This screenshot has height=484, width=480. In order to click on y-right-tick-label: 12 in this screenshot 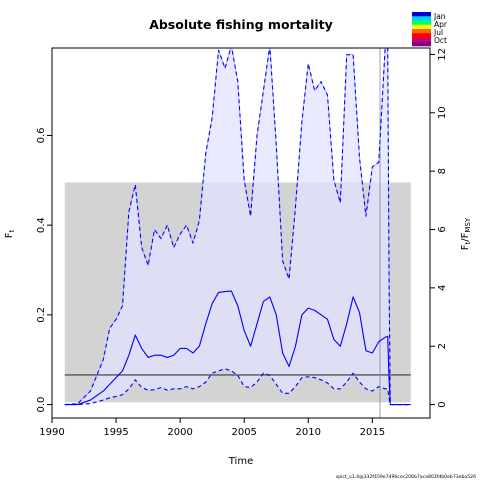, I will do `click(442, 54)`.